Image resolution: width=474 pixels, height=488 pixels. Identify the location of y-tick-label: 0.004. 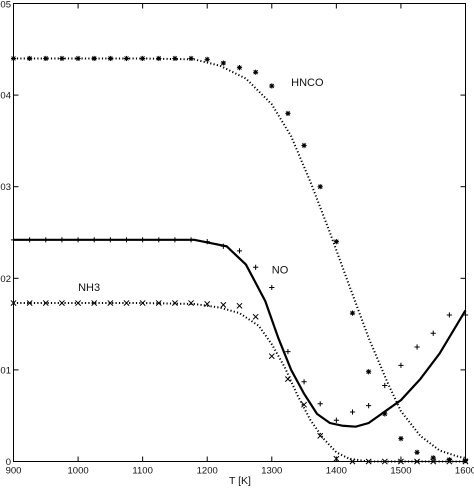
(5, 96).